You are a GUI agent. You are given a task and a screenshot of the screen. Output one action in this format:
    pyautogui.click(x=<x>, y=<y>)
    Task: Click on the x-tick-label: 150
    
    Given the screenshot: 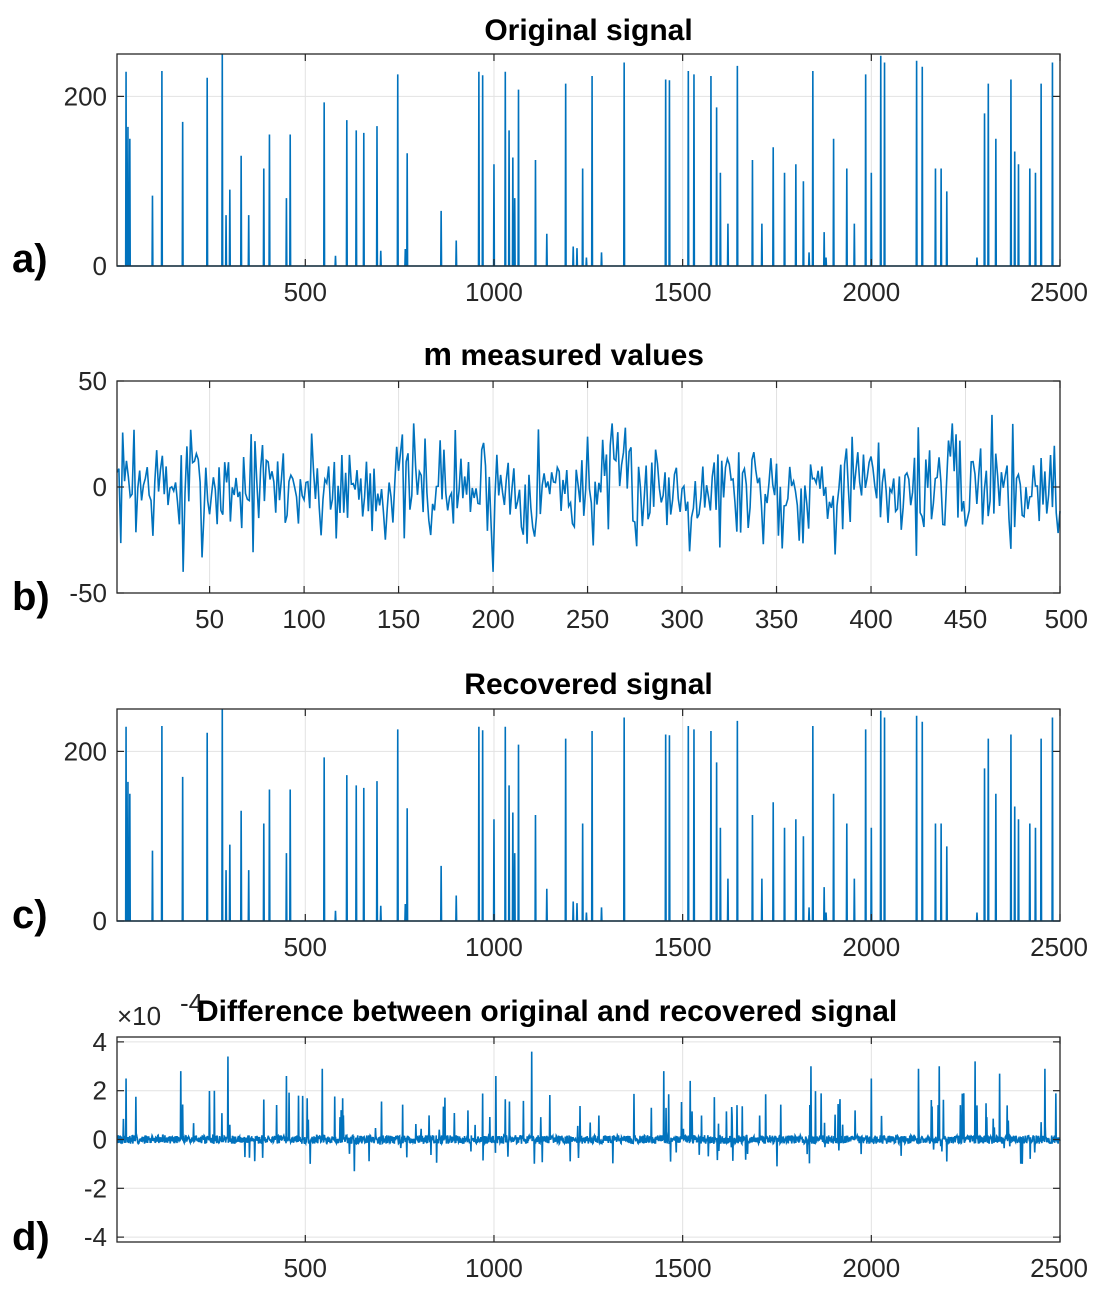 What is the action you would take?
    pyautogui.click(x=398, y=619)
    